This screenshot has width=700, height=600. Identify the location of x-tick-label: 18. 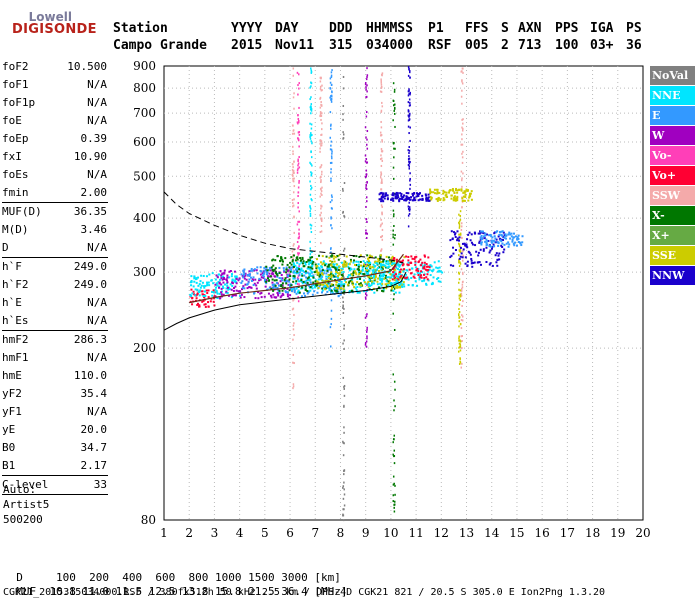
(592, 533).